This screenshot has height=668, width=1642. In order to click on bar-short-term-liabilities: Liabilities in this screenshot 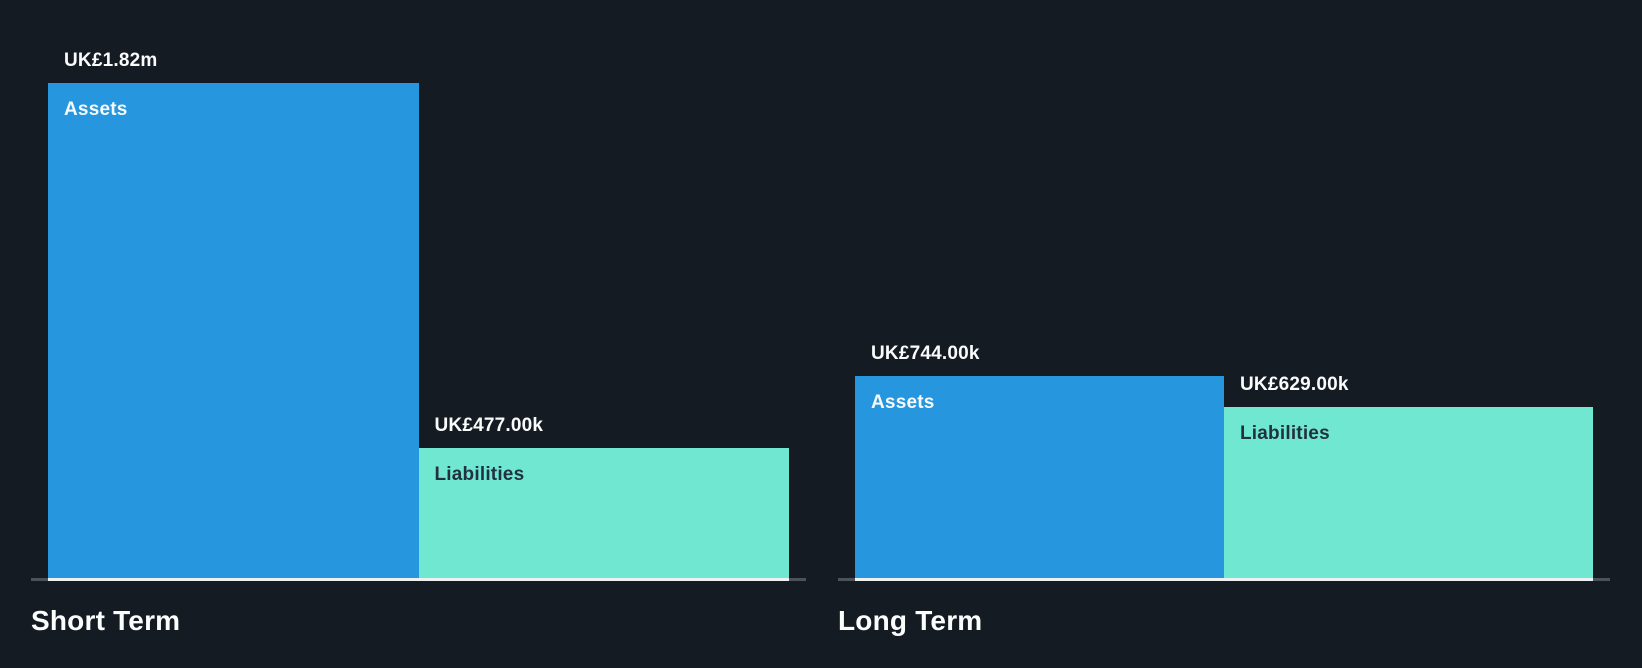, I will do `click(603, 514)`.